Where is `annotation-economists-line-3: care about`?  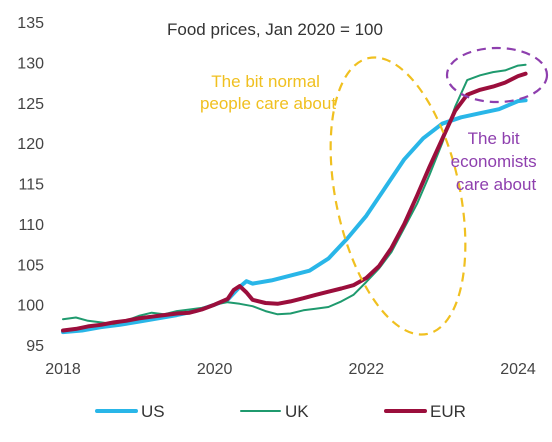
annotation-economists-line-3: care about is located at coordinates (496, 184).